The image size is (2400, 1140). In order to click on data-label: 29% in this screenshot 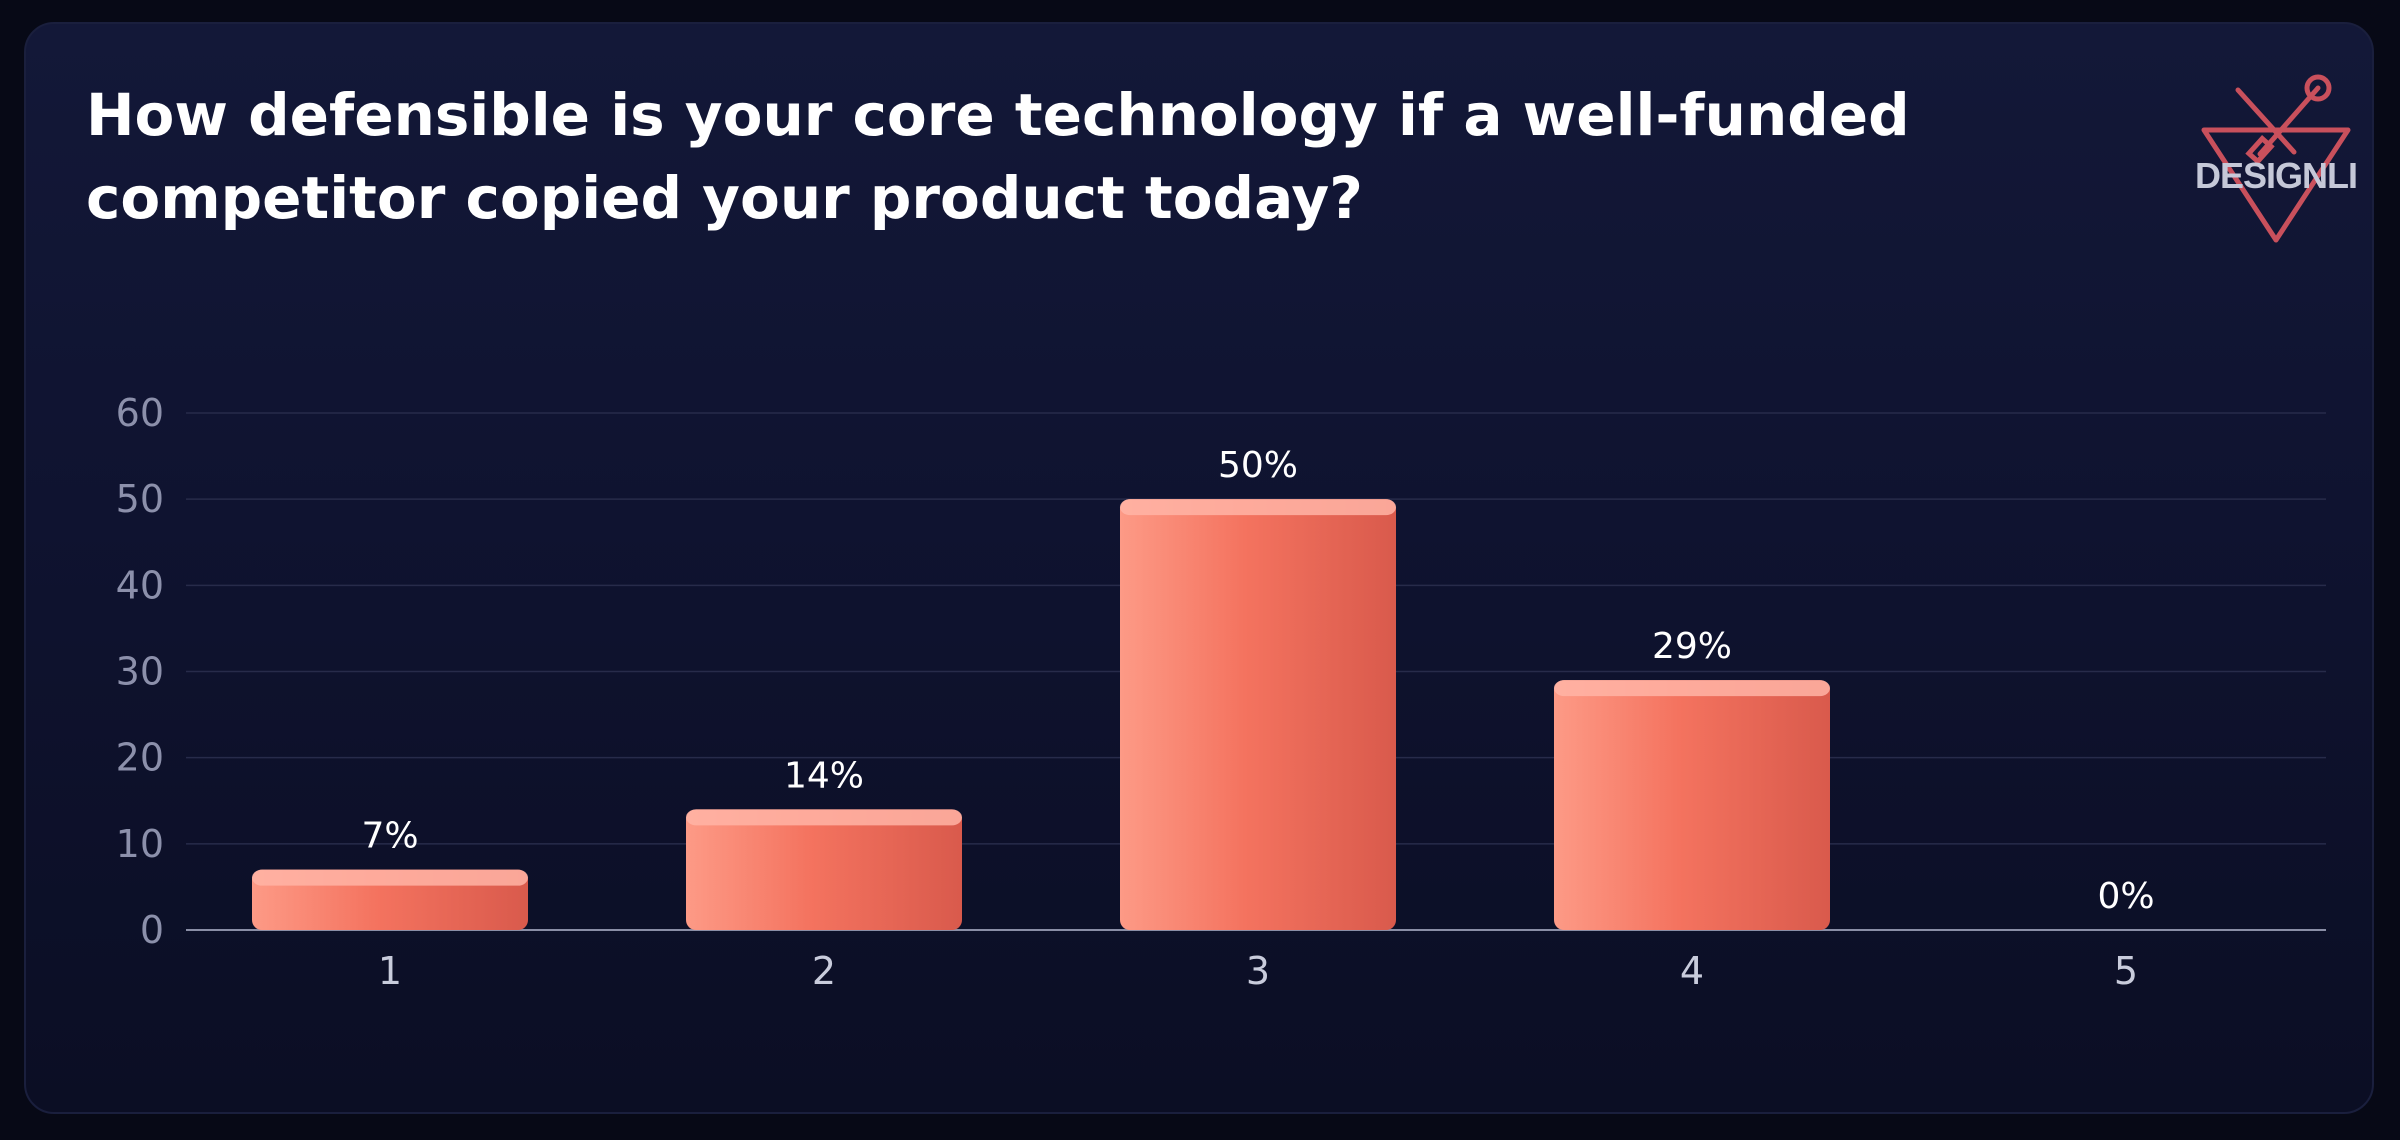, I will do `click(1692, 646)`.